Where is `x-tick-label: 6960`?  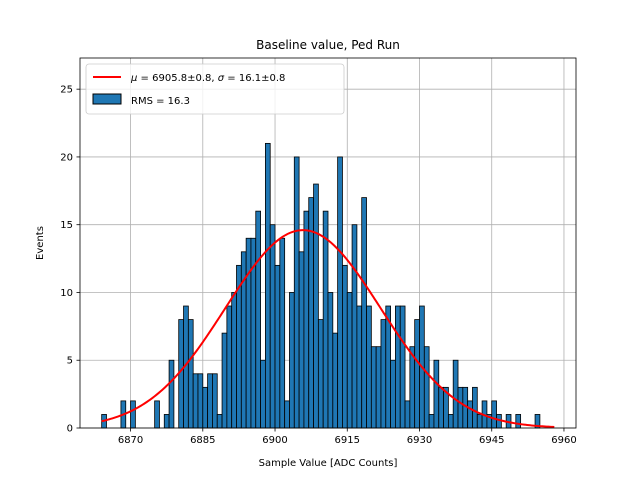 x-tick-label: 6960 is located at coordinates (563, 440).